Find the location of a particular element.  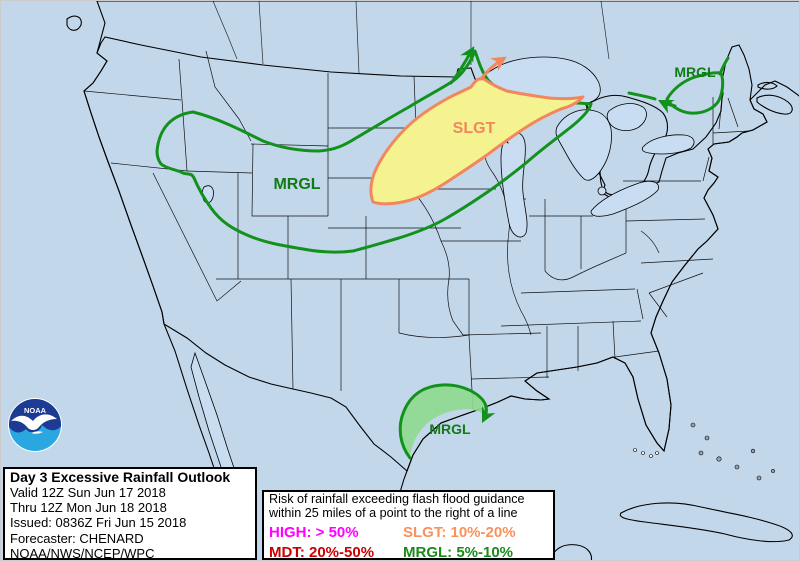

slgt-region is located at coordinates (477, 141).